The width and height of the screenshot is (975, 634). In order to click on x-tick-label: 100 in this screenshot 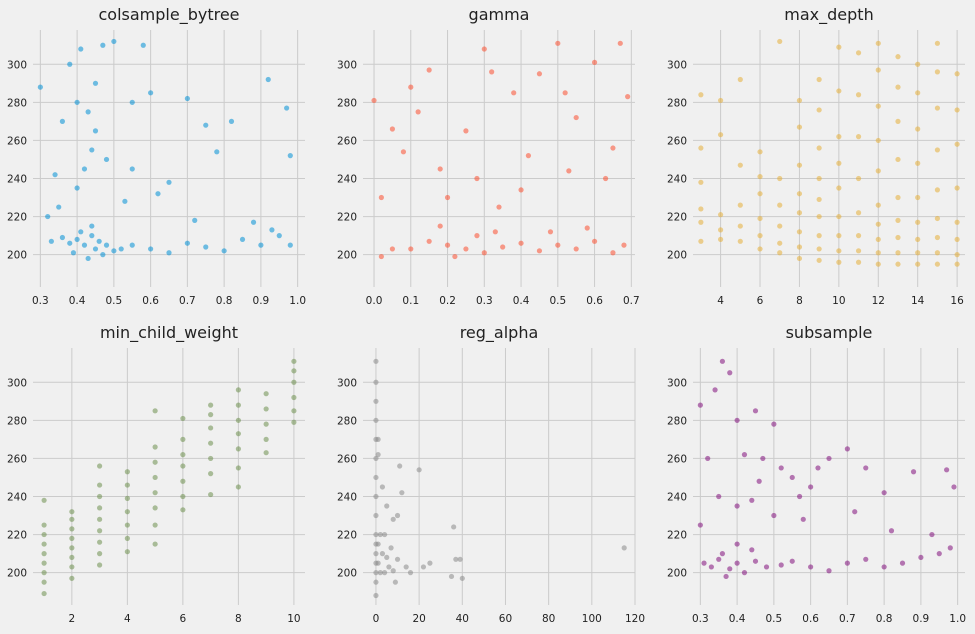, I will do `click(592, 619)`.